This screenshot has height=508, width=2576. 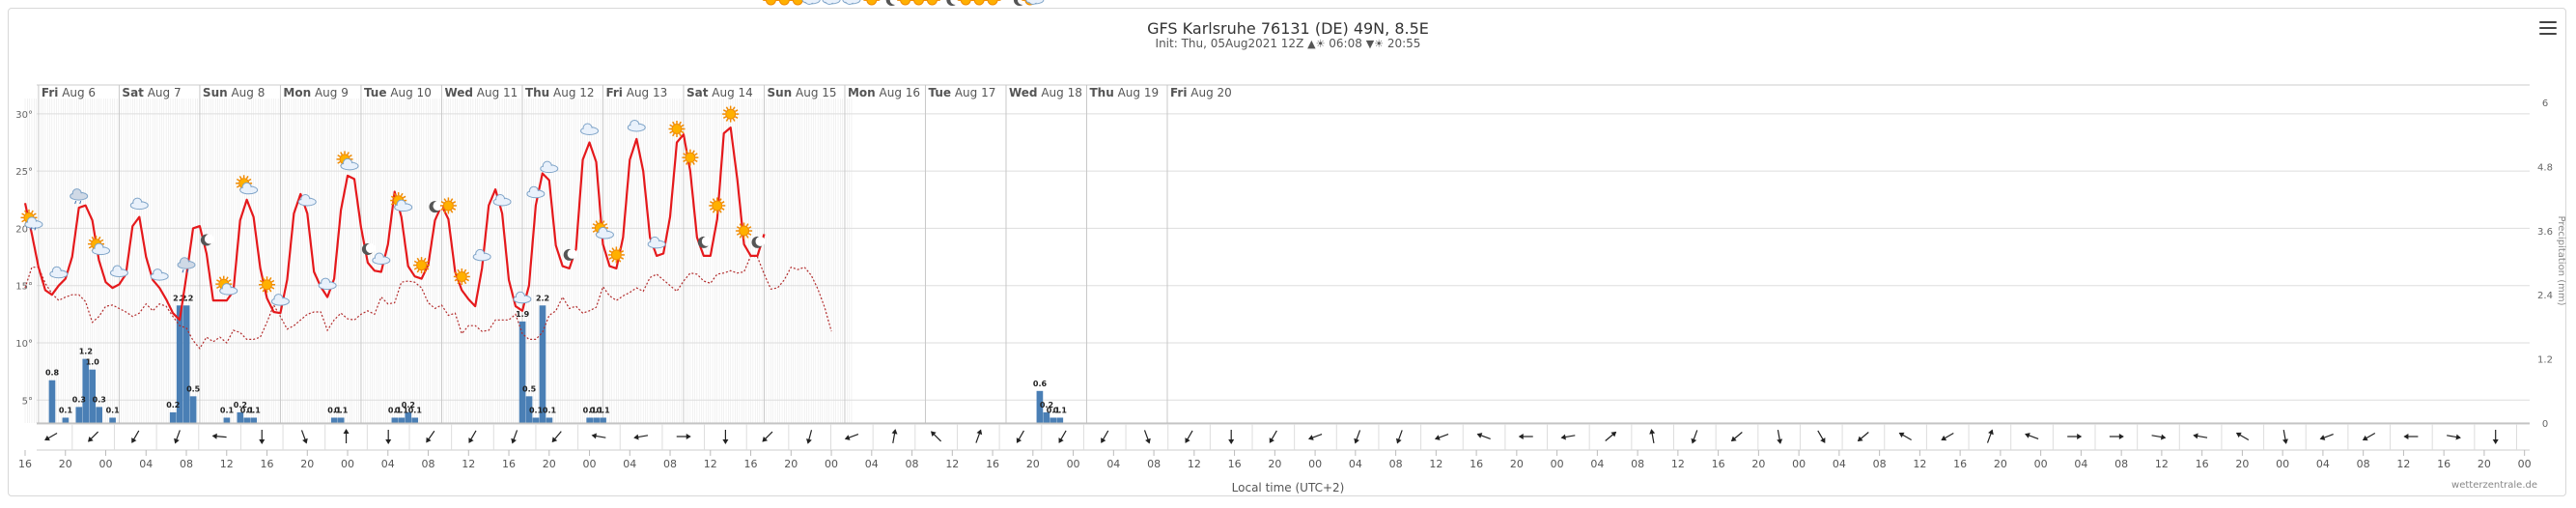 I want to click on day-label: Sun Aug 15, so click(x=802, y=92).